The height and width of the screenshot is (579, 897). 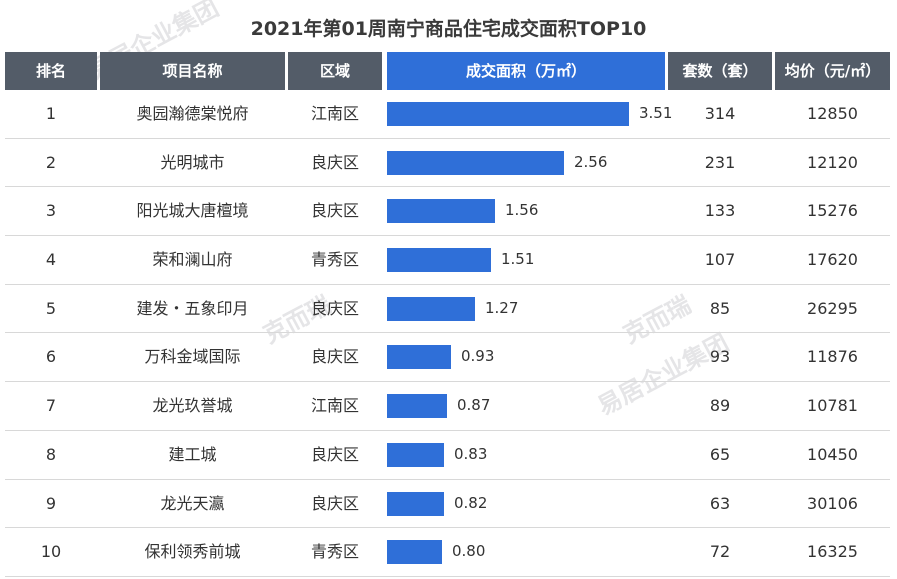 I want to click on units-cell: 72, so click(x=720, y=552).